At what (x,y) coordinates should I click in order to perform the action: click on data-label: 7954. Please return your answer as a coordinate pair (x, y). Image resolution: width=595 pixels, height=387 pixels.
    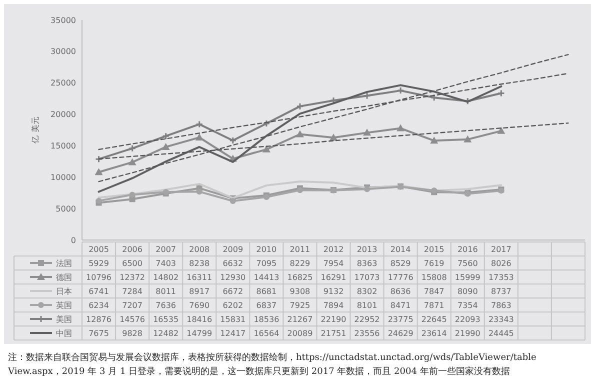
    Looking at the image, I should click on (333, 263).